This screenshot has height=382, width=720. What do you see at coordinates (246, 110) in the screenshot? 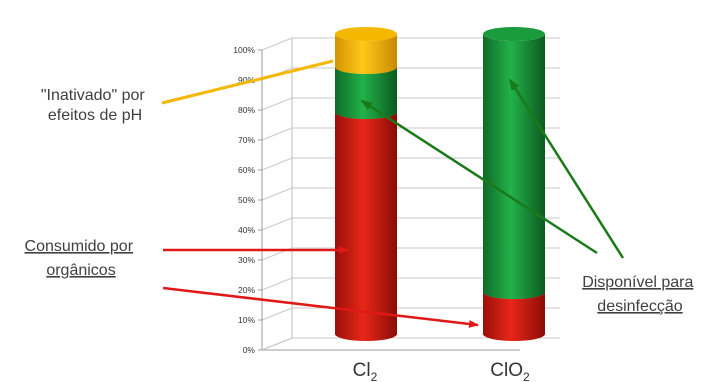
I see `y-tick-label: 80%` at bounding box center [246, 110].